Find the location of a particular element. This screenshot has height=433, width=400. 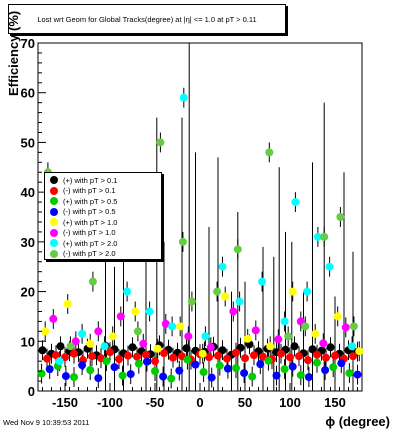

y-tick-label: 40 is located at coordinates (28, 192).